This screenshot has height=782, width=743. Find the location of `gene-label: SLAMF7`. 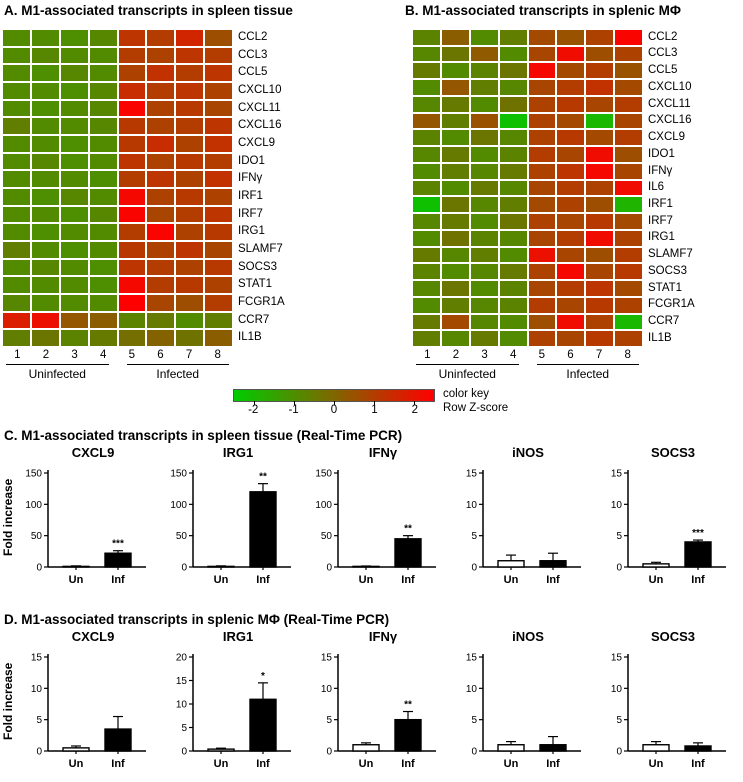

gene-label: SLAMF7 is located at coordinates (670, 254).